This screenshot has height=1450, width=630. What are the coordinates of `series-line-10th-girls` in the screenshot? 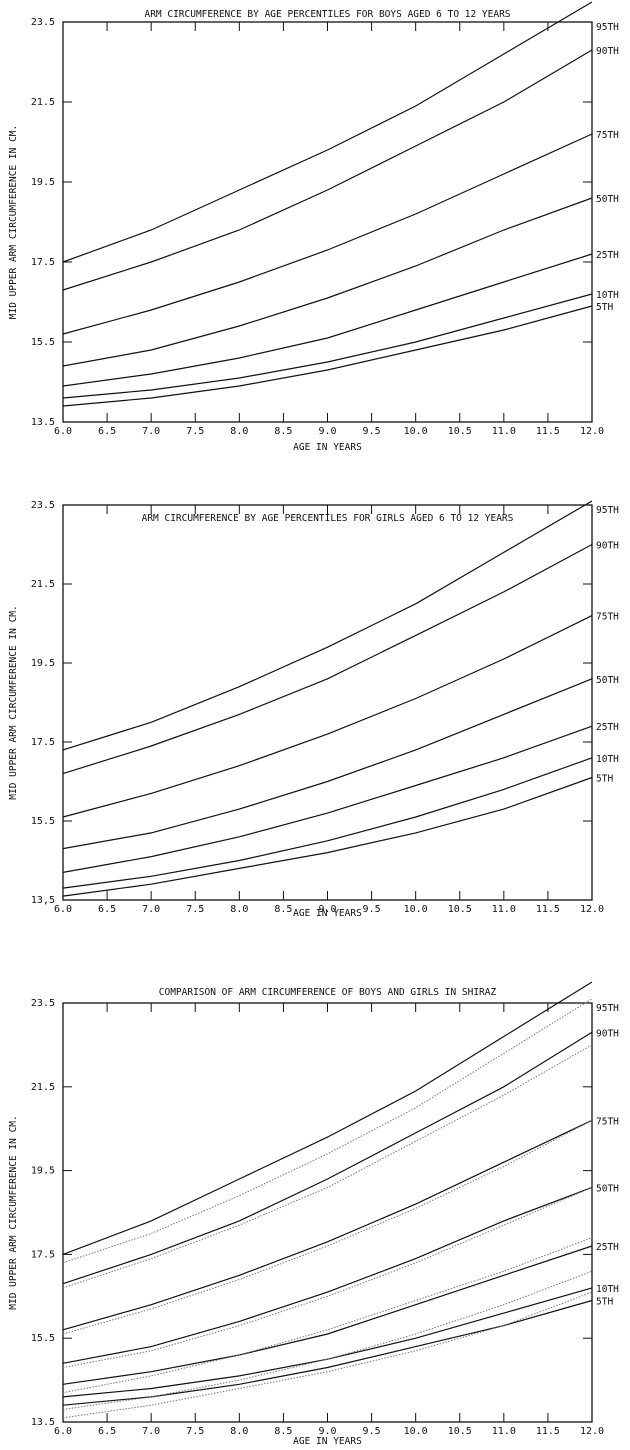 It's located at (327, 1340).